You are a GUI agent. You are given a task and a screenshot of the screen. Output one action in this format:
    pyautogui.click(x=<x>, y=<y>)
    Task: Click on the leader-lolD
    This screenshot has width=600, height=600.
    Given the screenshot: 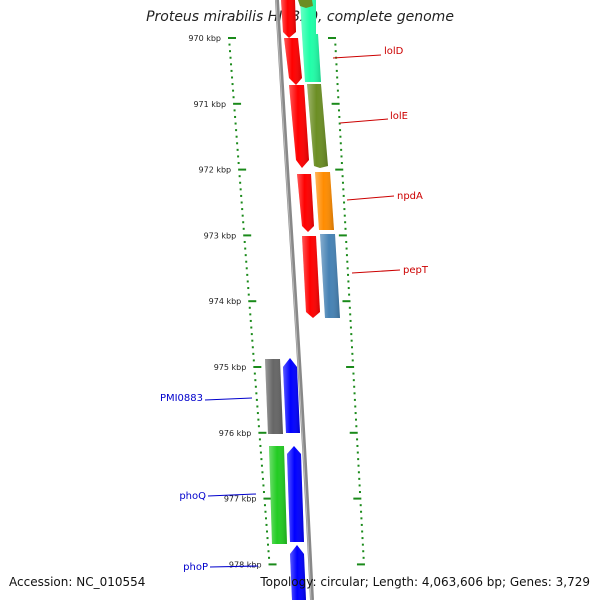 What is the action you would take?
    pyautogui.click(x=357, y=56)
    